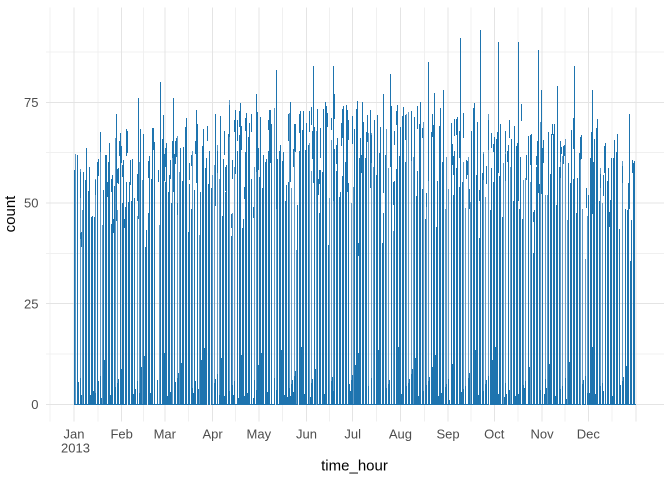 This screenshot has height=480, width=672. Describe the element at coordinates (589, 434) in the screenshot. I see `svg-text: Dec` at that location.